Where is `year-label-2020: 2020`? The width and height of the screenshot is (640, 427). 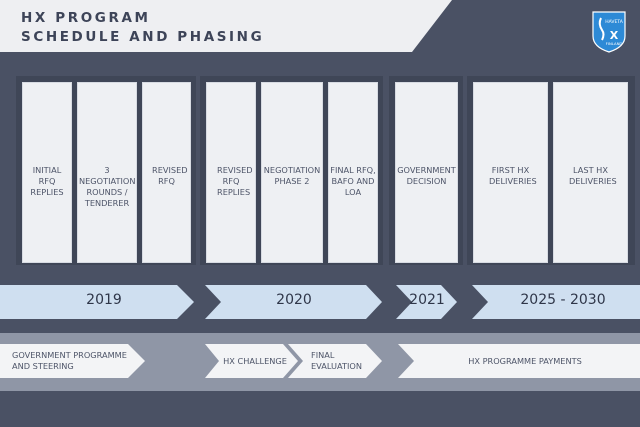 year-label-2020: 2020 is located at coordinates (294, 300).